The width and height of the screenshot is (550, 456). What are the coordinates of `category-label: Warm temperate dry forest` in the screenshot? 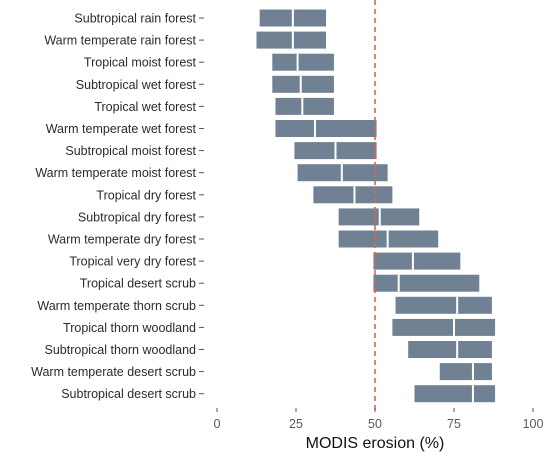 It's located at (122, 240).